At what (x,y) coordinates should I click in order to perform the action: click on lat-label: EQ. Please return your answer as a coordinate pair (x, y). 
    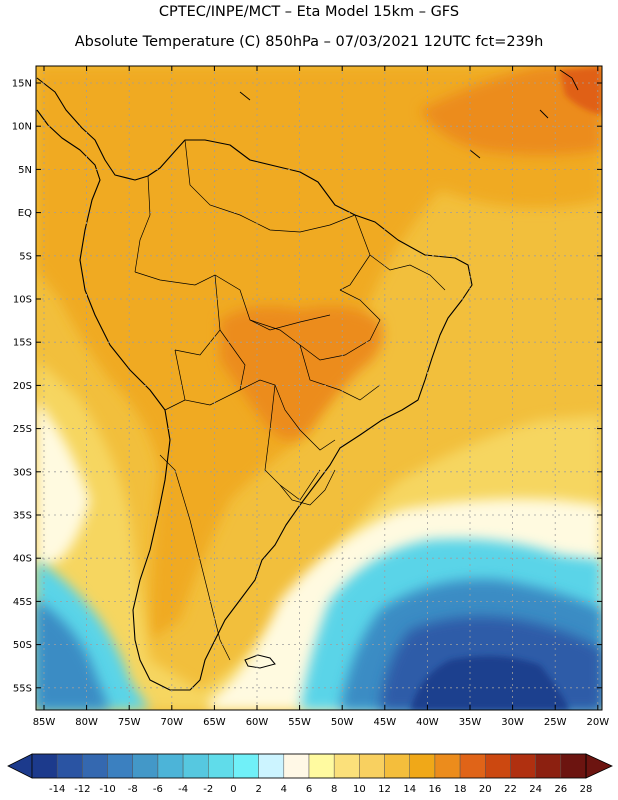
    Looking at the image, I should click on (25, 213).